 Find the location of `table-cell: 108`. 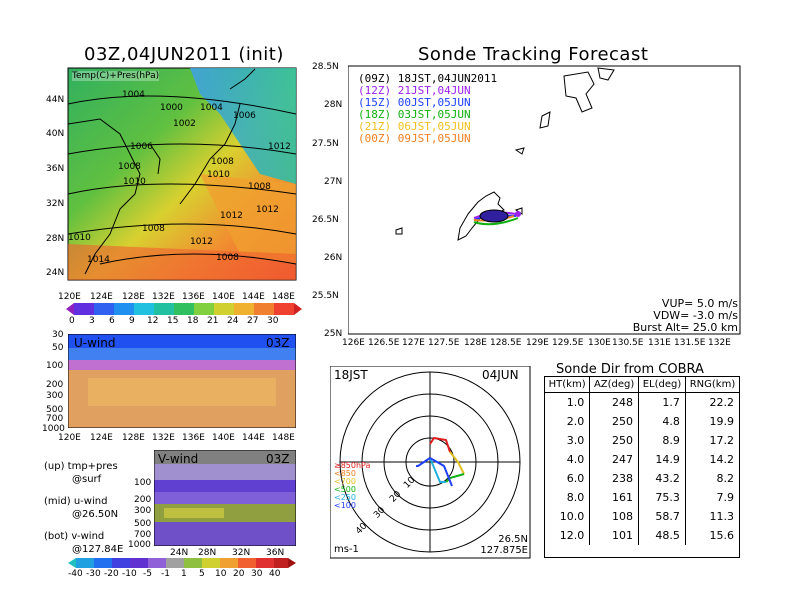

table-cell: 108 is located at coordinates (614, 516).